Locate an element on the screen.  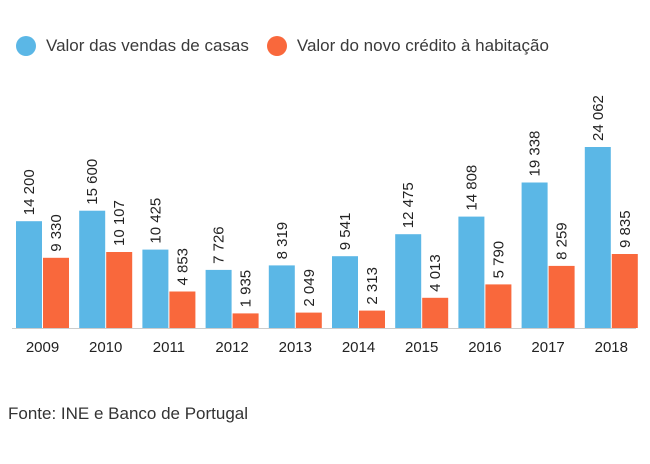
legend-item-credit: Valor do novo crédito à habitação is located at coordinates (407, 46).